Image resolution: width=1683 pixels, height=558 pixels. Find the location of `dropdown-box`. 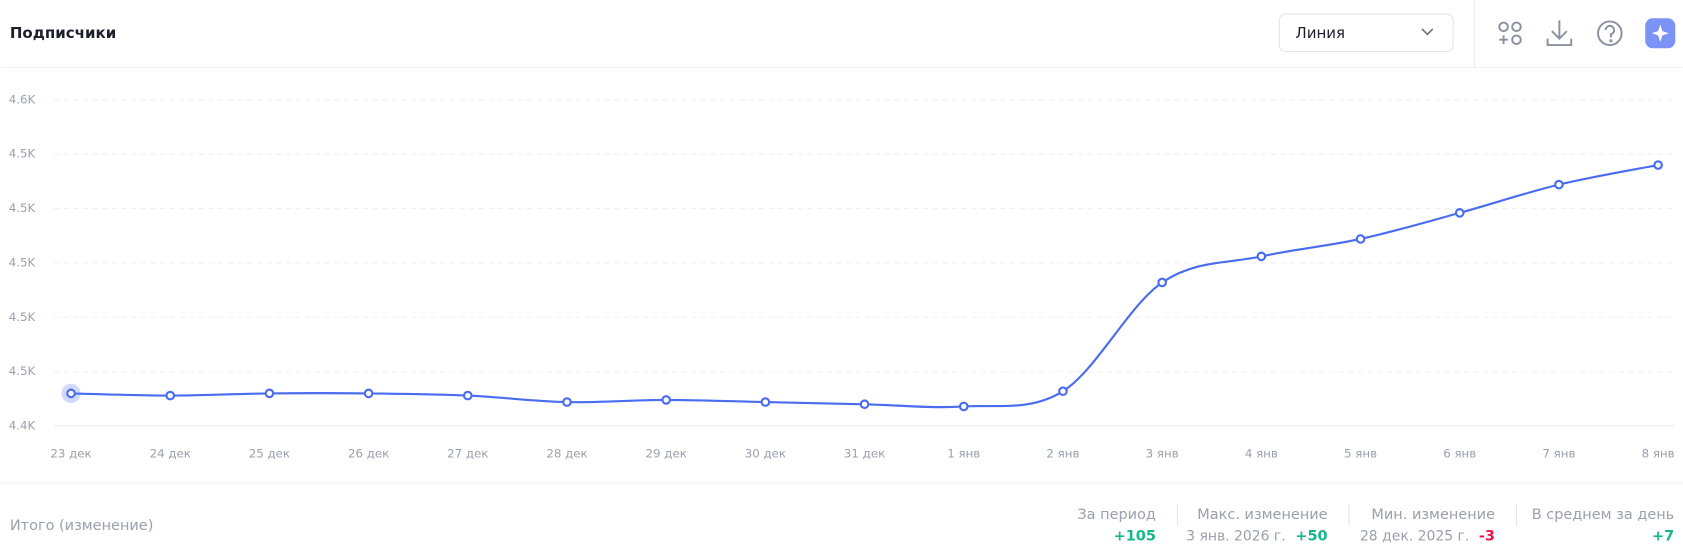

dropdown-box is located at coordinates (1366, 33).